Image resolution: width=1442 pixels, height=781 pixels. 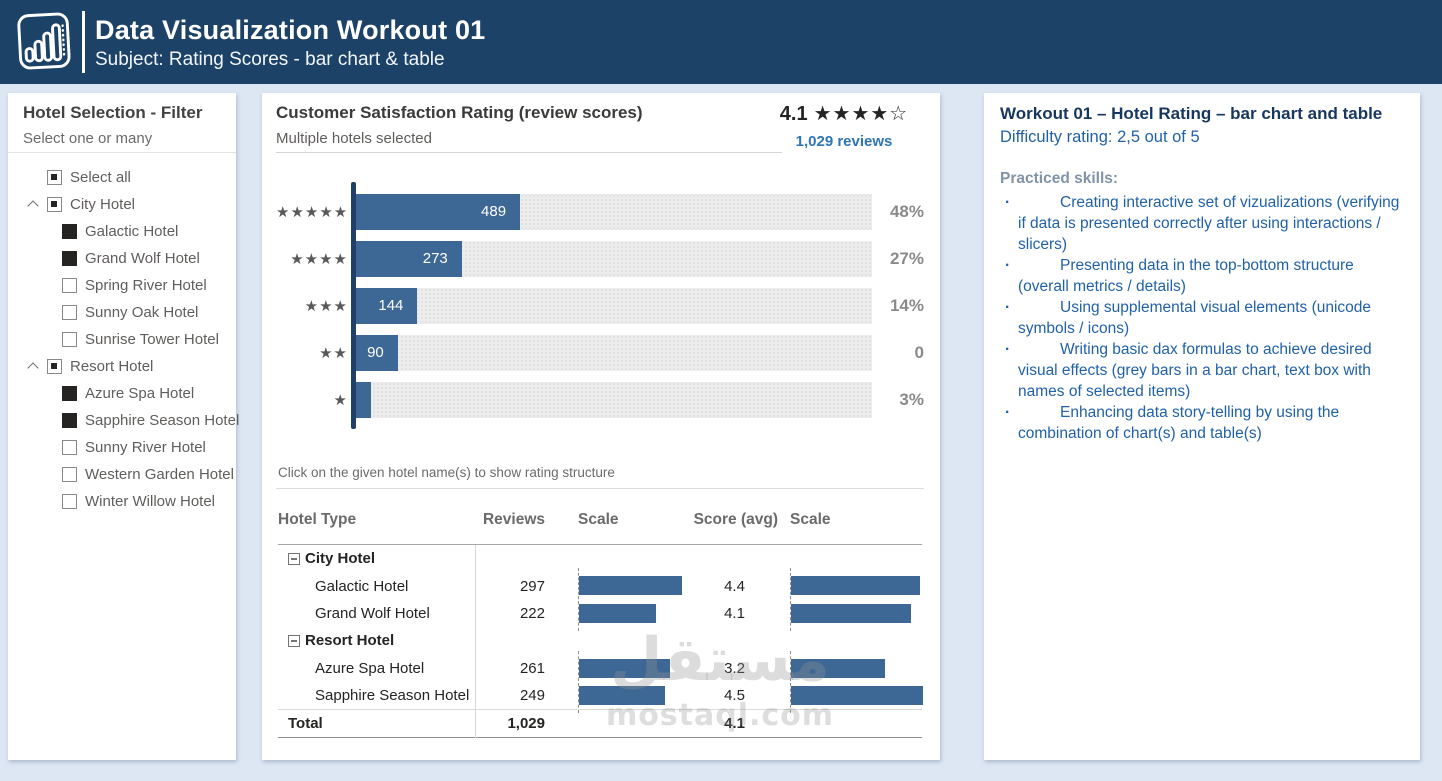 I want to click on hotel-name-cell: Sapphire Season Hotel, so click(x=376, y=695).